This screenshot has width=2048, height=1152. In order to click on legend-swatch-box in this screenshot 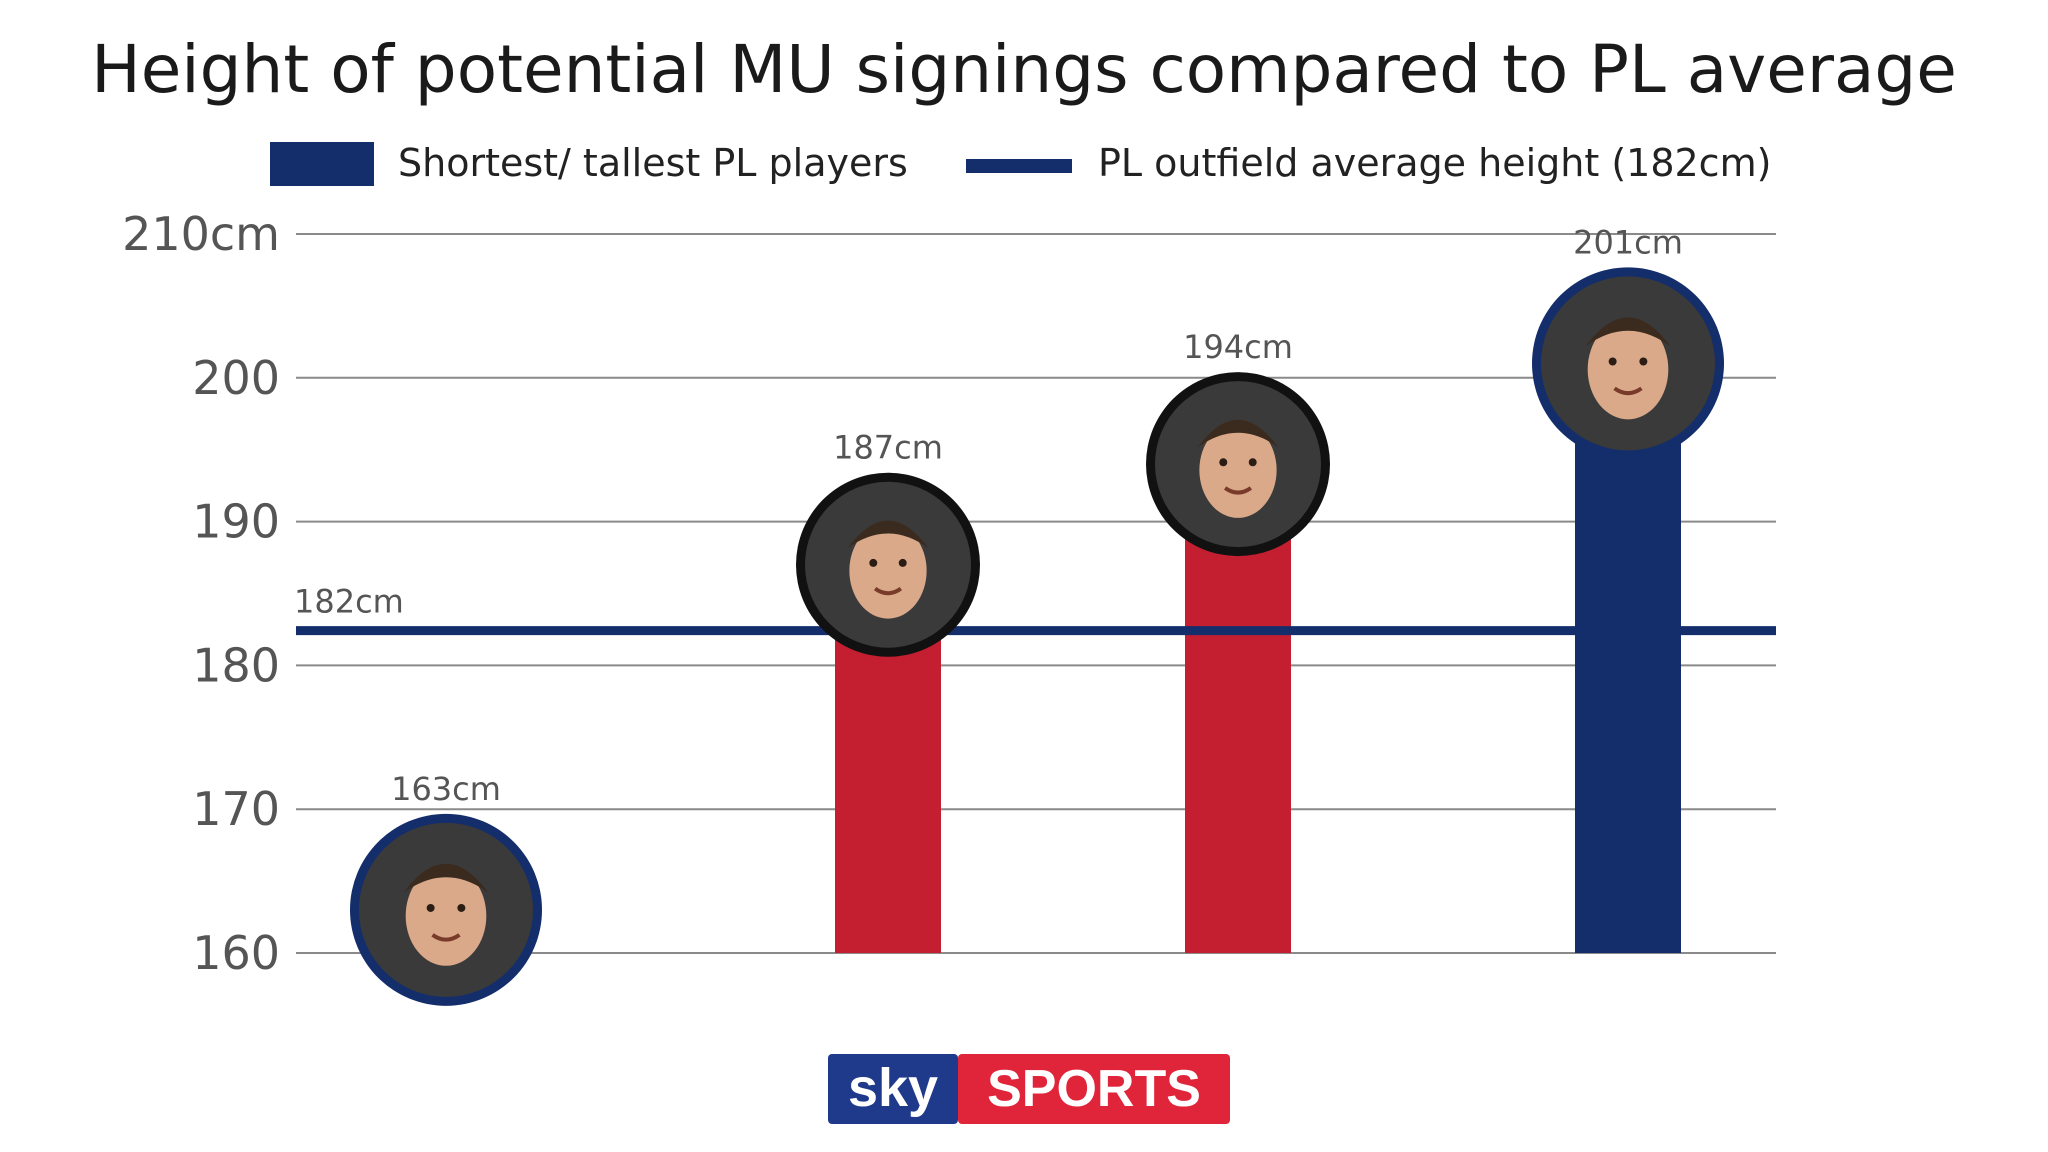, I will do `click(322, 164)`.